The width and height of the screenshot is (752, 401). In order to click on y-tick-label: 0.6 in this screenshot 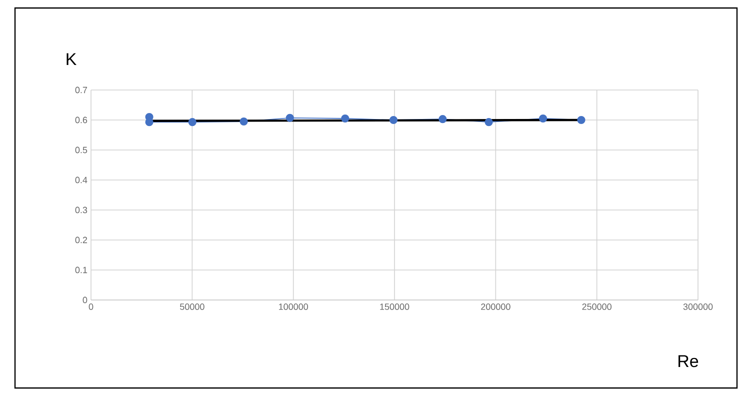, I will do `click(81, 120)`.